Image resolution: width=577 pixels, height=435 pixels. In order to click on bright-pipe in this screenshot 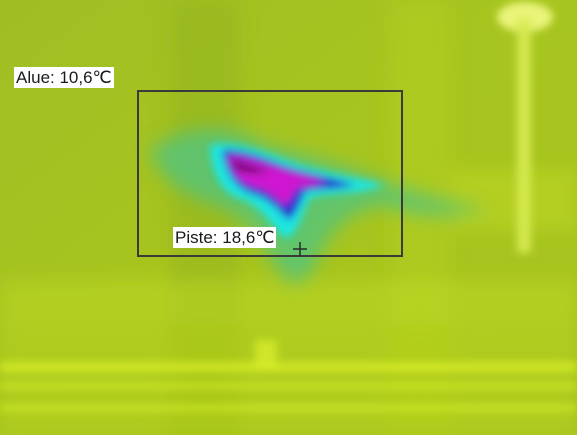, I will do `click(525, 127)`.